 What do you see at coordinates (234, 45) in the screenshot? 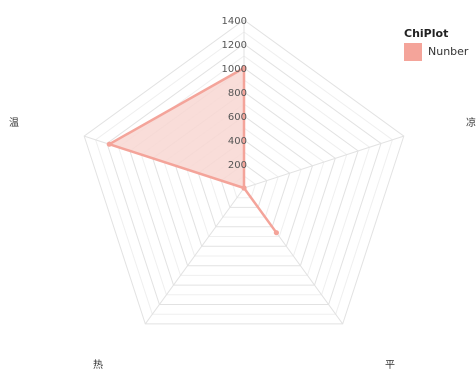
I see `tick-label-1200: 1200` at bounding box center [234, 45].